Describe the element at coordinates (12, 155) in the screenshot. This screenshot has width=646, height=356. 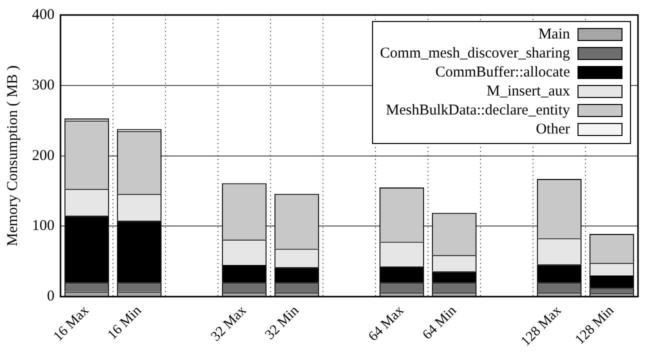
I see `y-axis-title: Memory Consumption ( MB )` at that location.